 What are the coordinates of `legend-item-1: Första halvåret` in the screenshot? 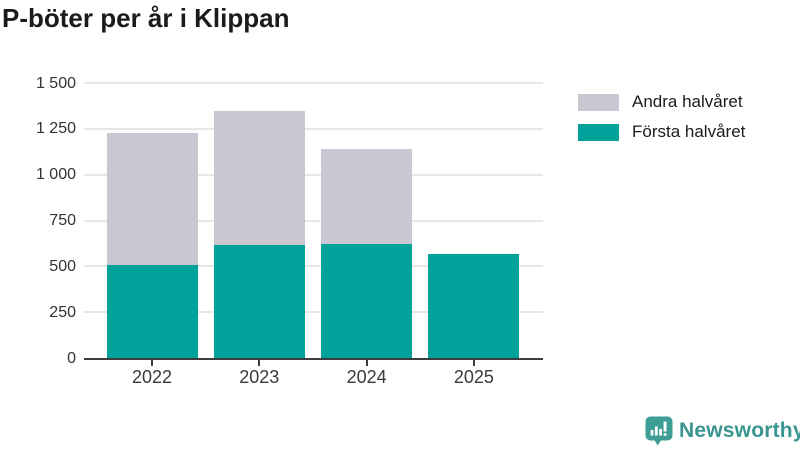 It's located at (661, 132).